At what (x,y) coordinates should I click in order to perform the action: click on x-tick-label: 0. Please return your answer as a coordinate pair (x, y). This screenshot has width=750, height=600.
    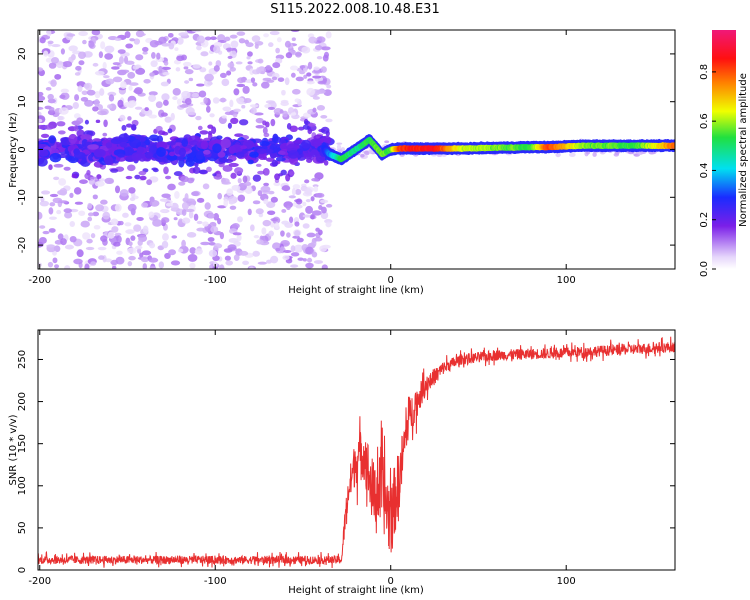
    Looking at the image, I should click on (391, 581).